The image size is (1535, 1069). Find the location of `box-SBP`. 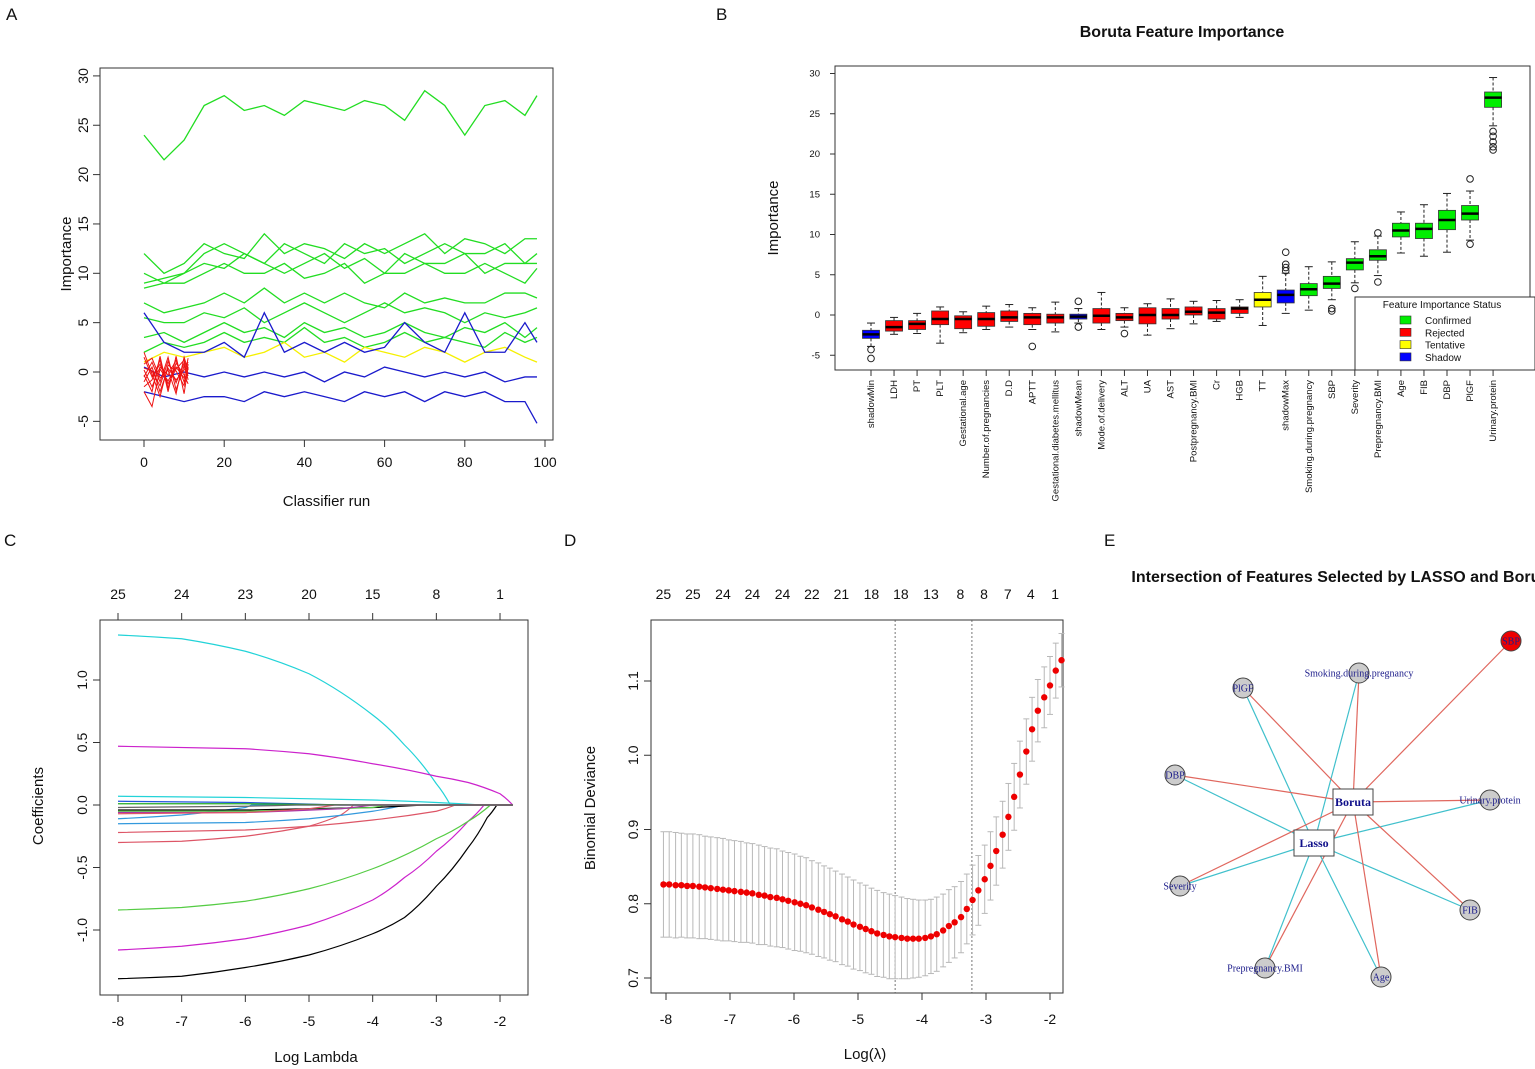

box-SBP is located at coordinates (1331, 288).